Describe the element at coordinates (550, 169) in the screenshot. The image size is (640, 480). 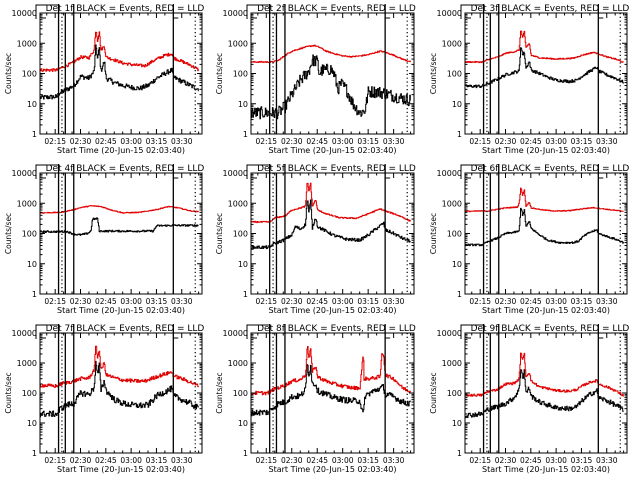
I see `panel-title: Det 6f BLACK = Events, RED = LLD` at that location.